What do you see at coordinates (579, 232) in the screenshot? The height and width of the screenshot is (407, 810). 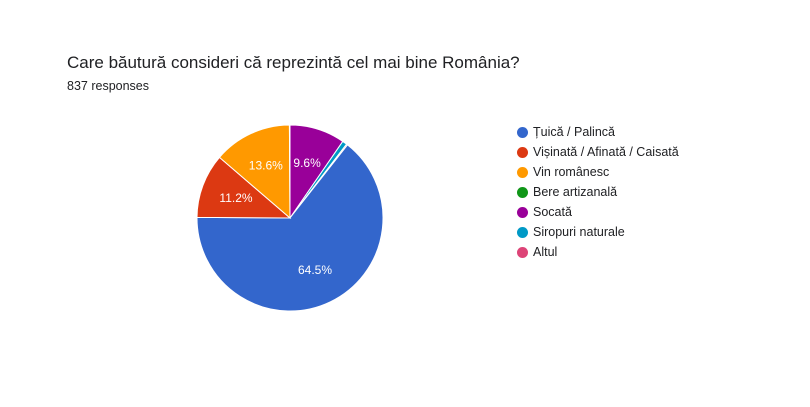 I see `legend-label: Siropuri naturale` at bounding box center [579, 232].